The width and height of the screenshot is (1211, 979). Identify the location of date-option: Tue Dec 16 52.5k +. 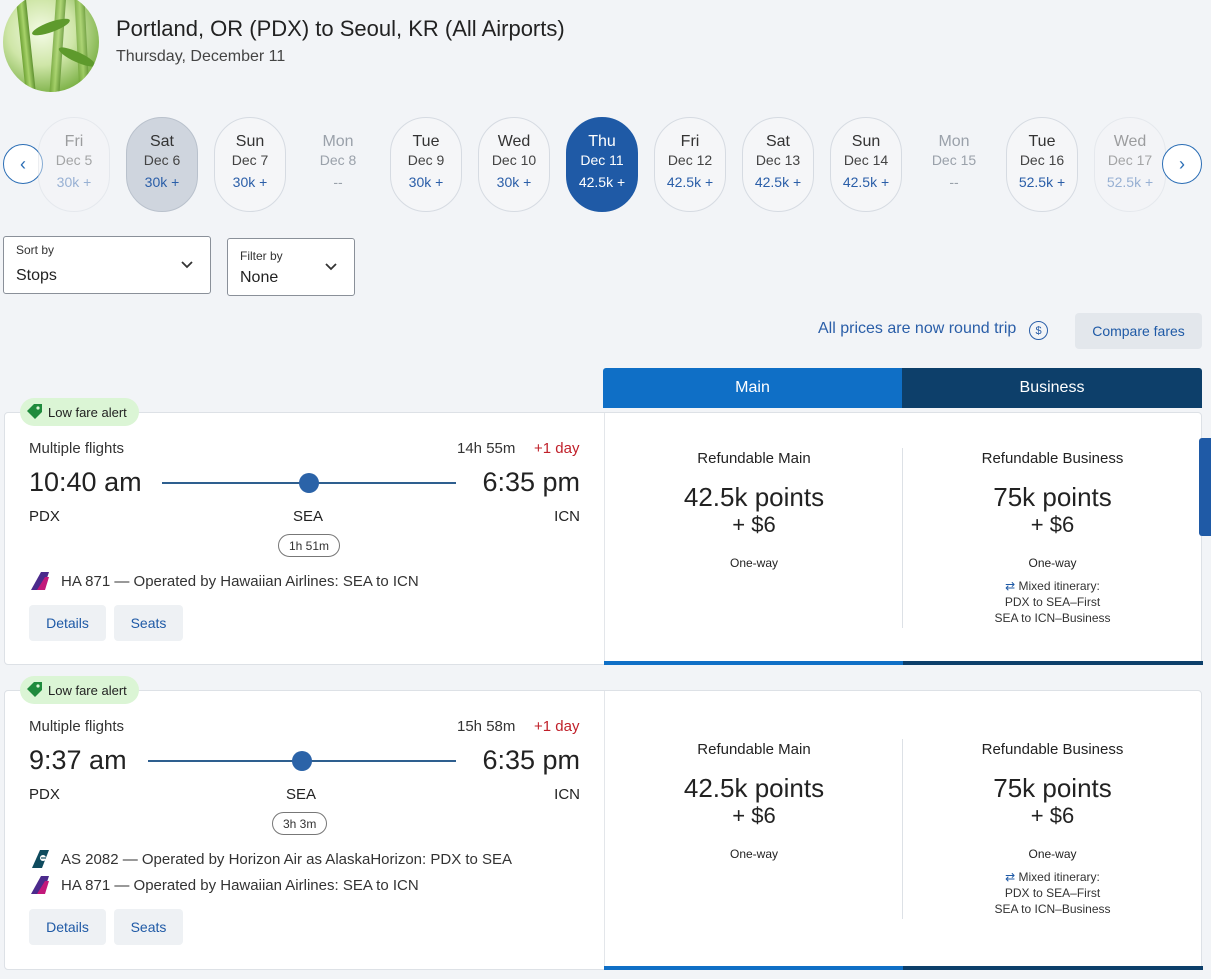
(1042, 164).